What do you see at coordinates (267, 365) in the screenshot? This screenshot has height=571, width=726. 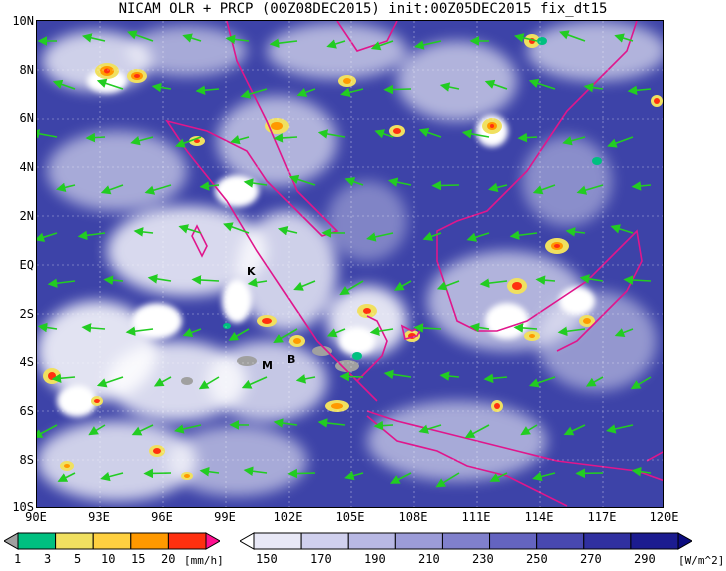 I see `marker-m: M` at bounding box center [267, 365].